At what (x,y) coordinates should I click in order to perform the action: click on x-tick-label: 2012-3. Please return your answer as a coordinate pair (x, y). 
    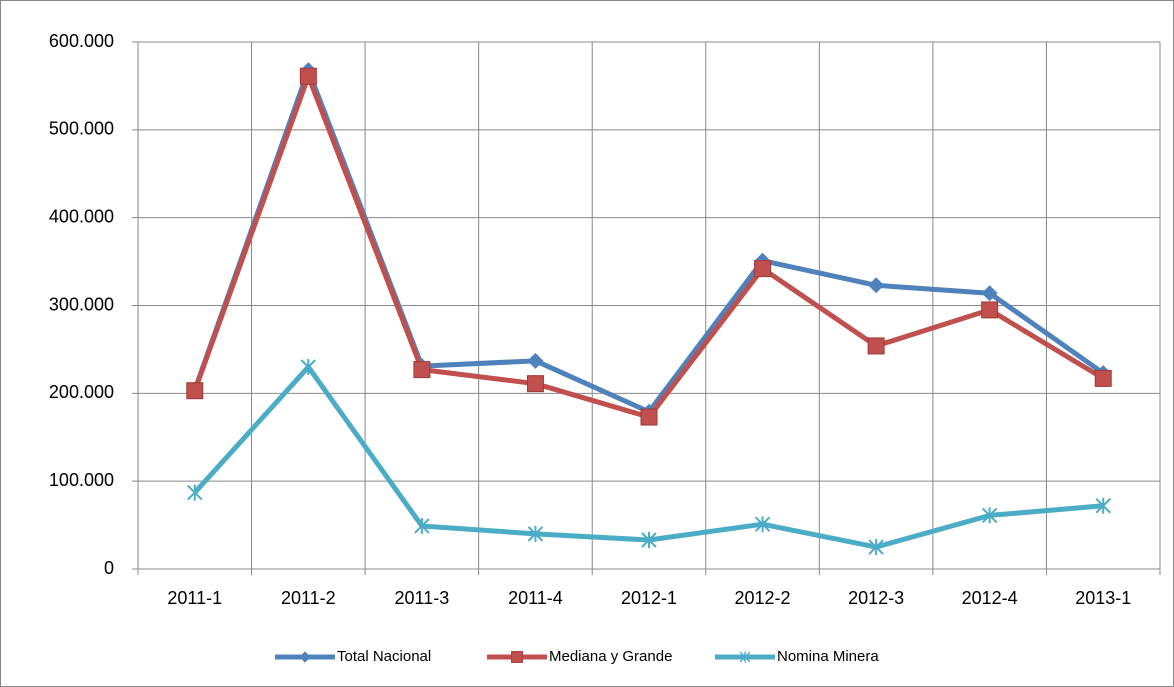
    Looking at the image, I should click on (876, 598).